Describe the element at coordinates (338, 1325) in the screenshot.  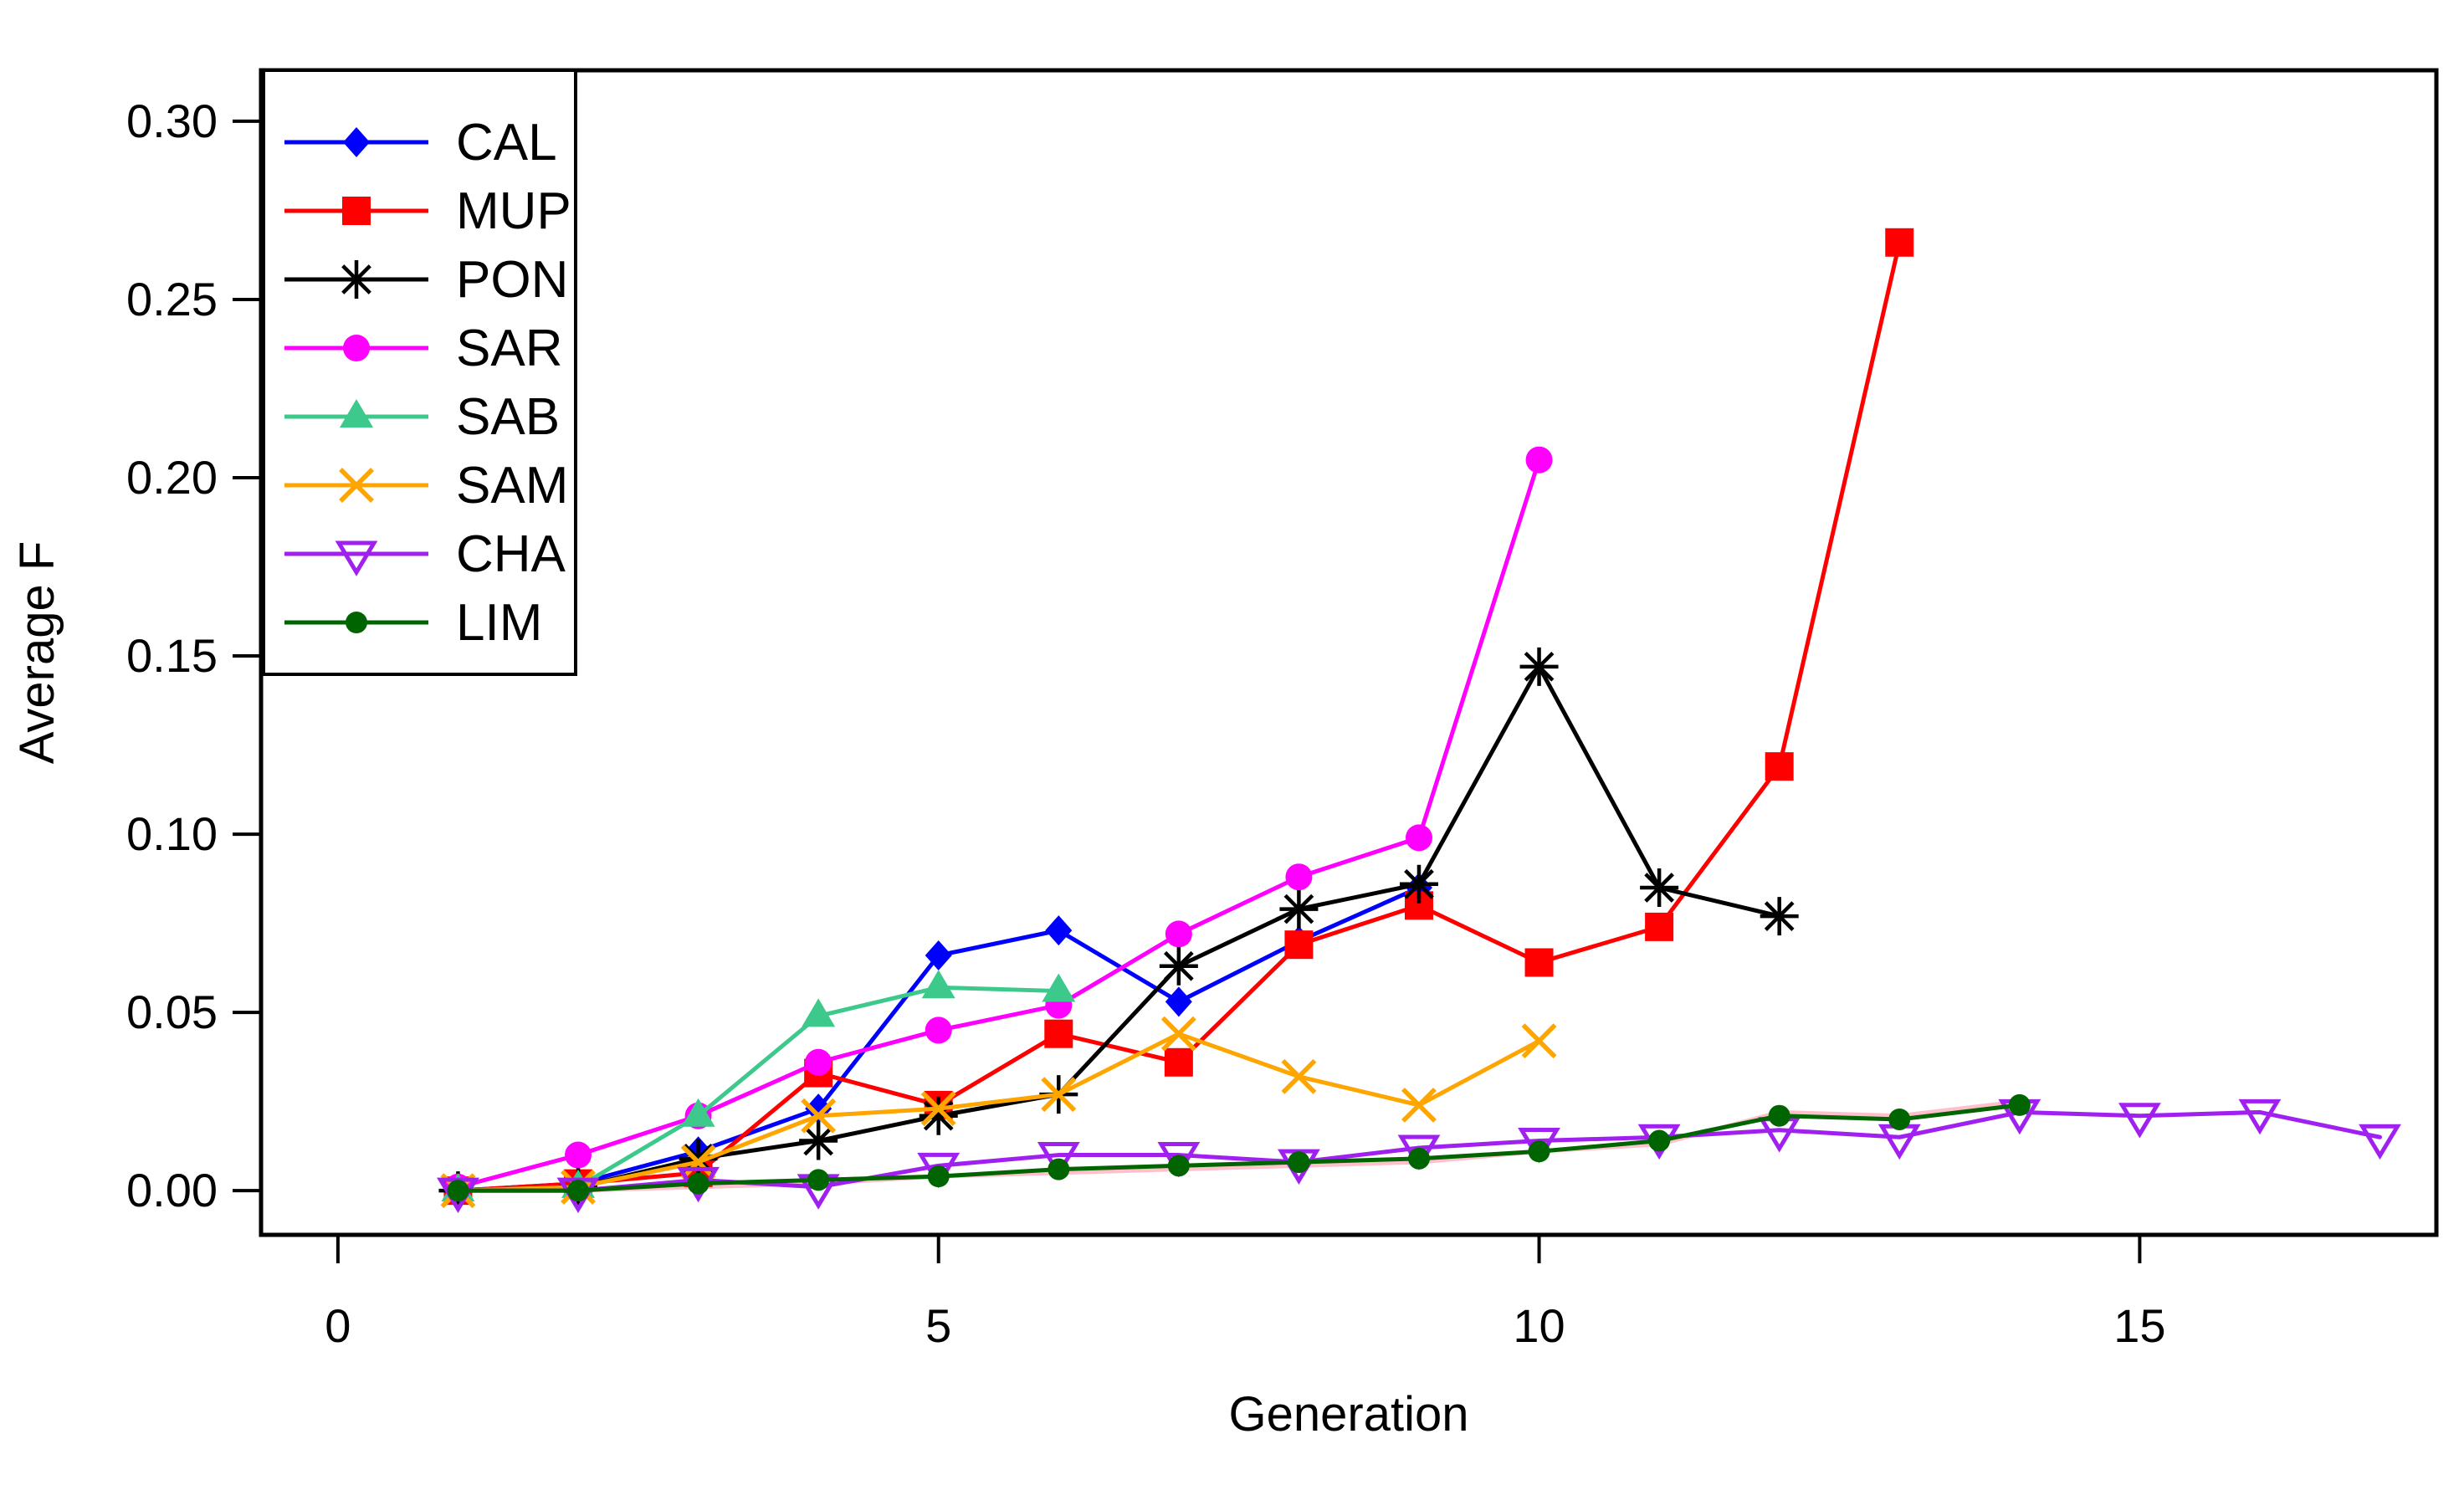
I see `x-tick-label-0: 0` at that location.